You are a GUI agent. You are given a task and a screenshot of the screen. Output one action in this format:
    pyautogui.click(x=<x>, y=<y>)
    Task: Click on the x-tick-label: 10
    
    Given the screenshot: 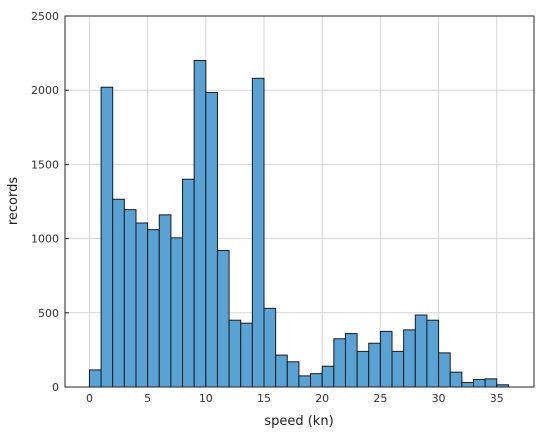 What is the action you would take?
    pyautogui.click(x=206, y=398)
    